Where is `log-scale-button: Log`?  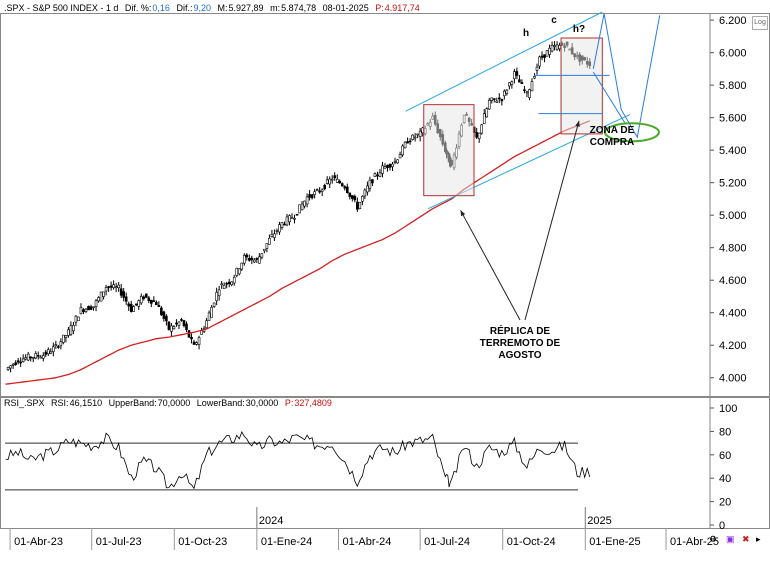
log-scale-button: Log is located at coordinates (760, 23).